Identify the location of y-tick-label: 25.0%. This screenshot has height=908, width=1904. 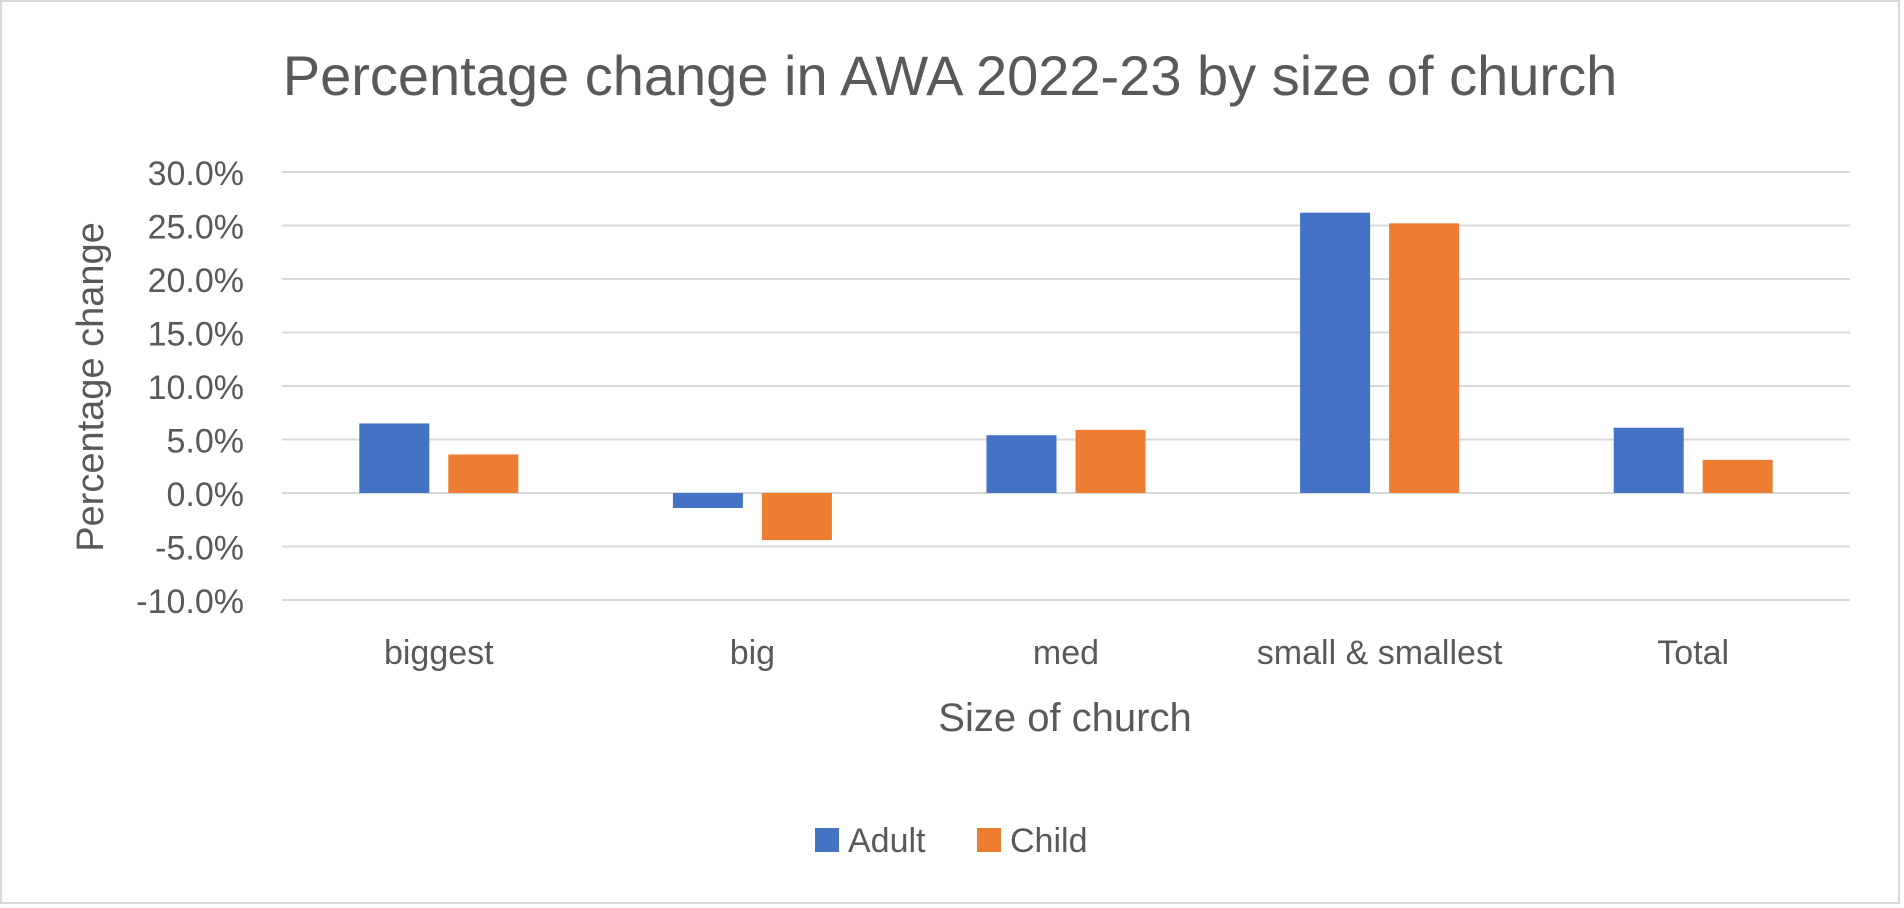
(196, 228).